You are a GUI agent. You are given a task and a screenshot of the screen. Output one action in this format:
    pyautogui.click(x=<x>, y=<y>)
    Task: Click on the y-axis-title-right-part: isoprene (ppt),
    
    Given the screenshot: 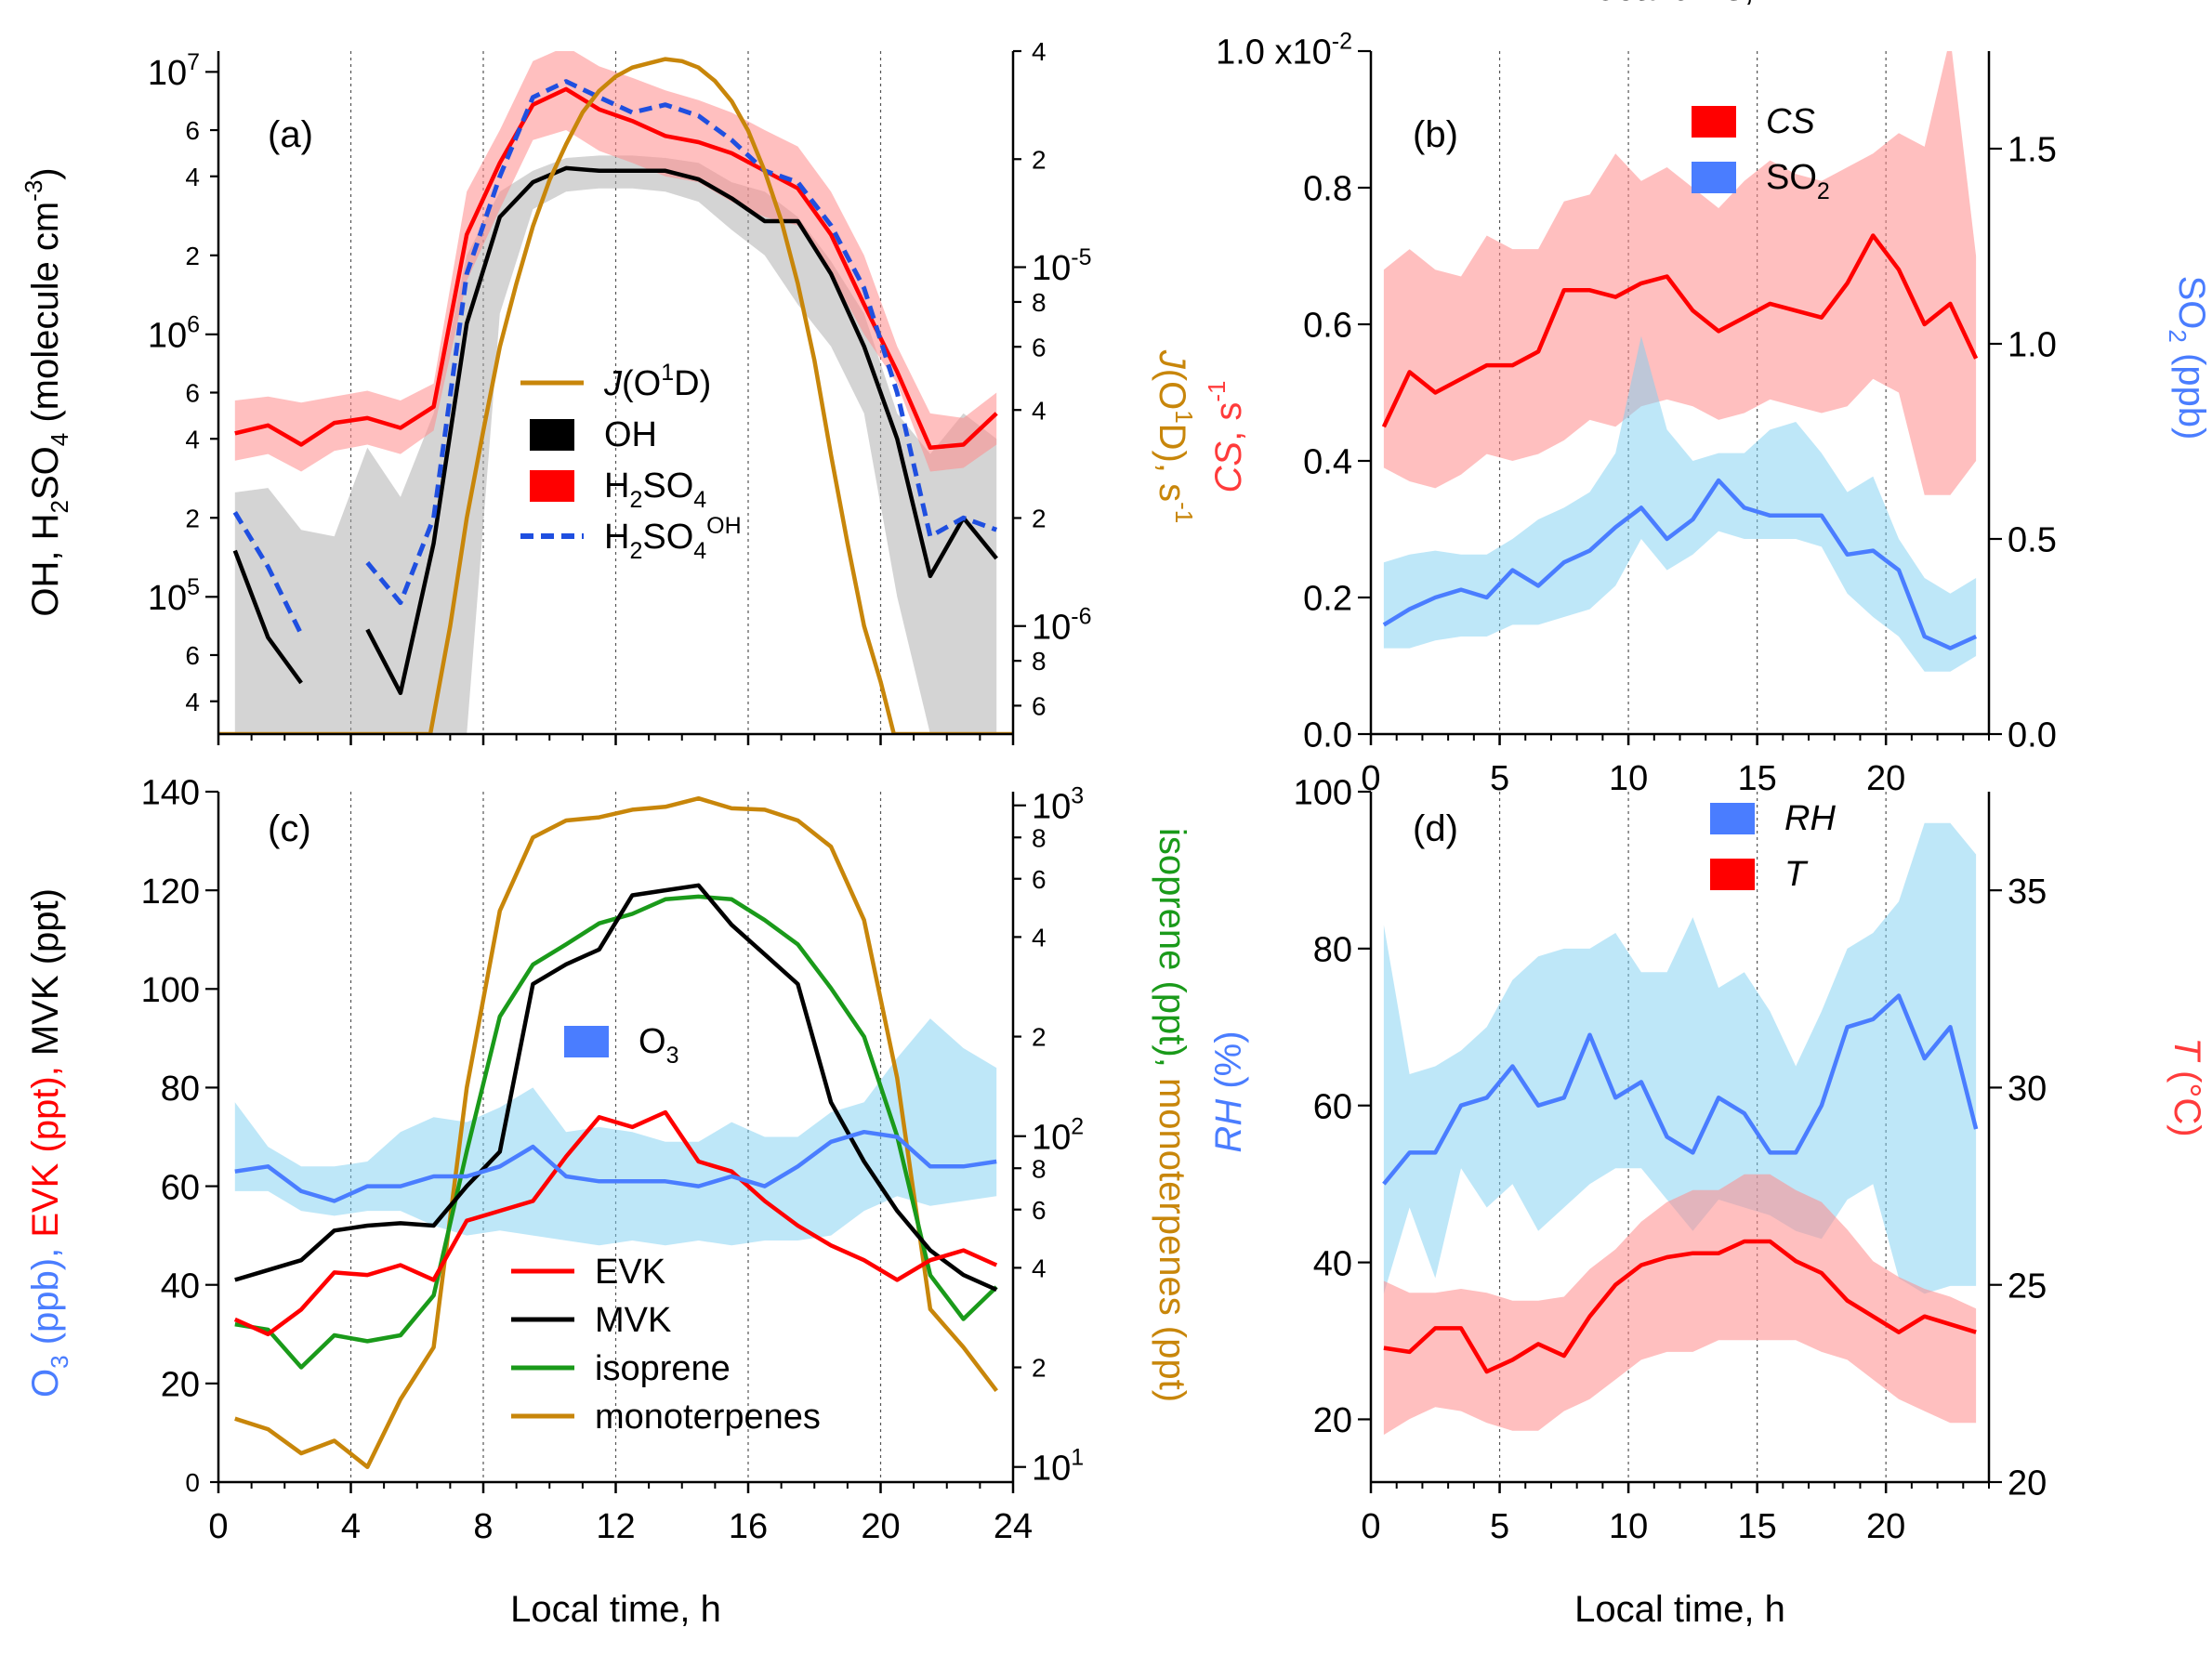 What is the action you would take?
    pyautogui.click(x=1172, y=953)
    